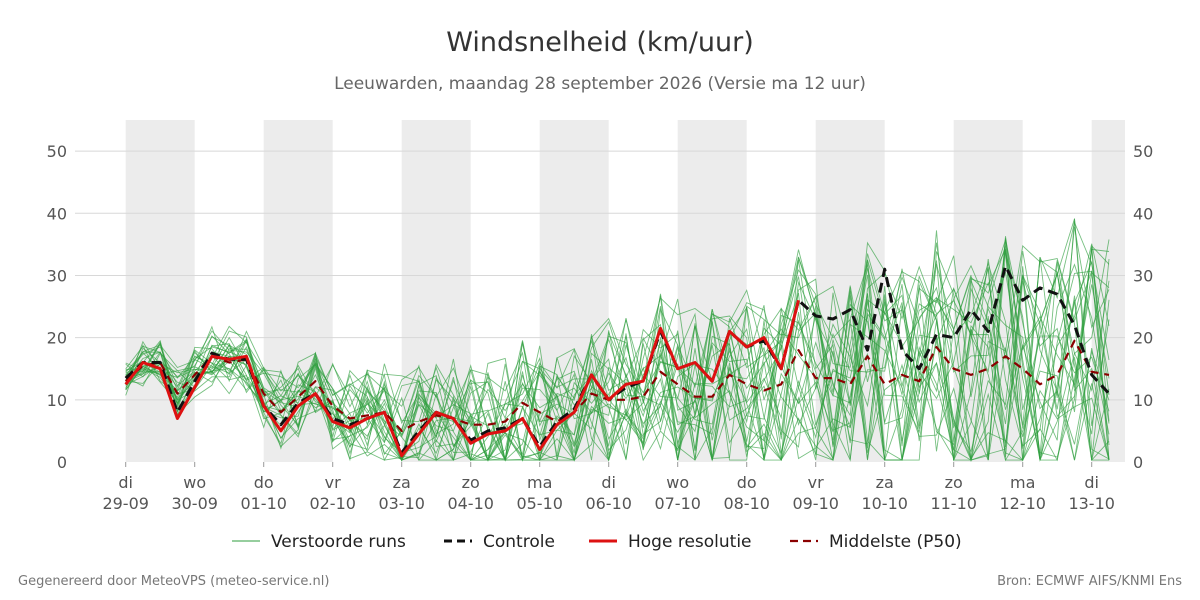 This screenshot has height=600, width=1200. Describe the element at coordinates (57, 275) in the screenshot. I see `y-tick-label: 30` at that location.